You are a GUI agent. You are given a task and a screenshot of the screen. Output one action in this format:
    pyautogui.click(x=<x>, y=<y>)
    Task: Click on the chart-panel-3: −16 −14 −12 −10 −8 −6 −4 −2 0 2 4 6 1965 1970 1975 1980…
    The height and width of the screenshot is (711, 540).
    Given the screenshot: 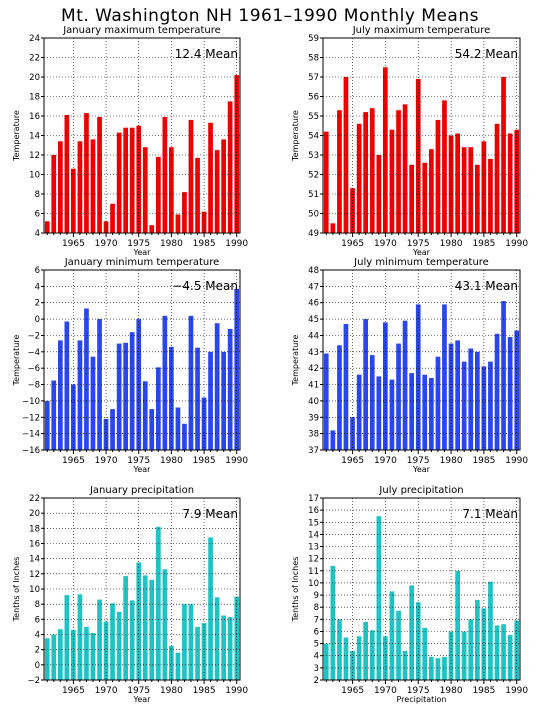 What is the action you would take?
    pyautogui.click(x=130, y=365)
    